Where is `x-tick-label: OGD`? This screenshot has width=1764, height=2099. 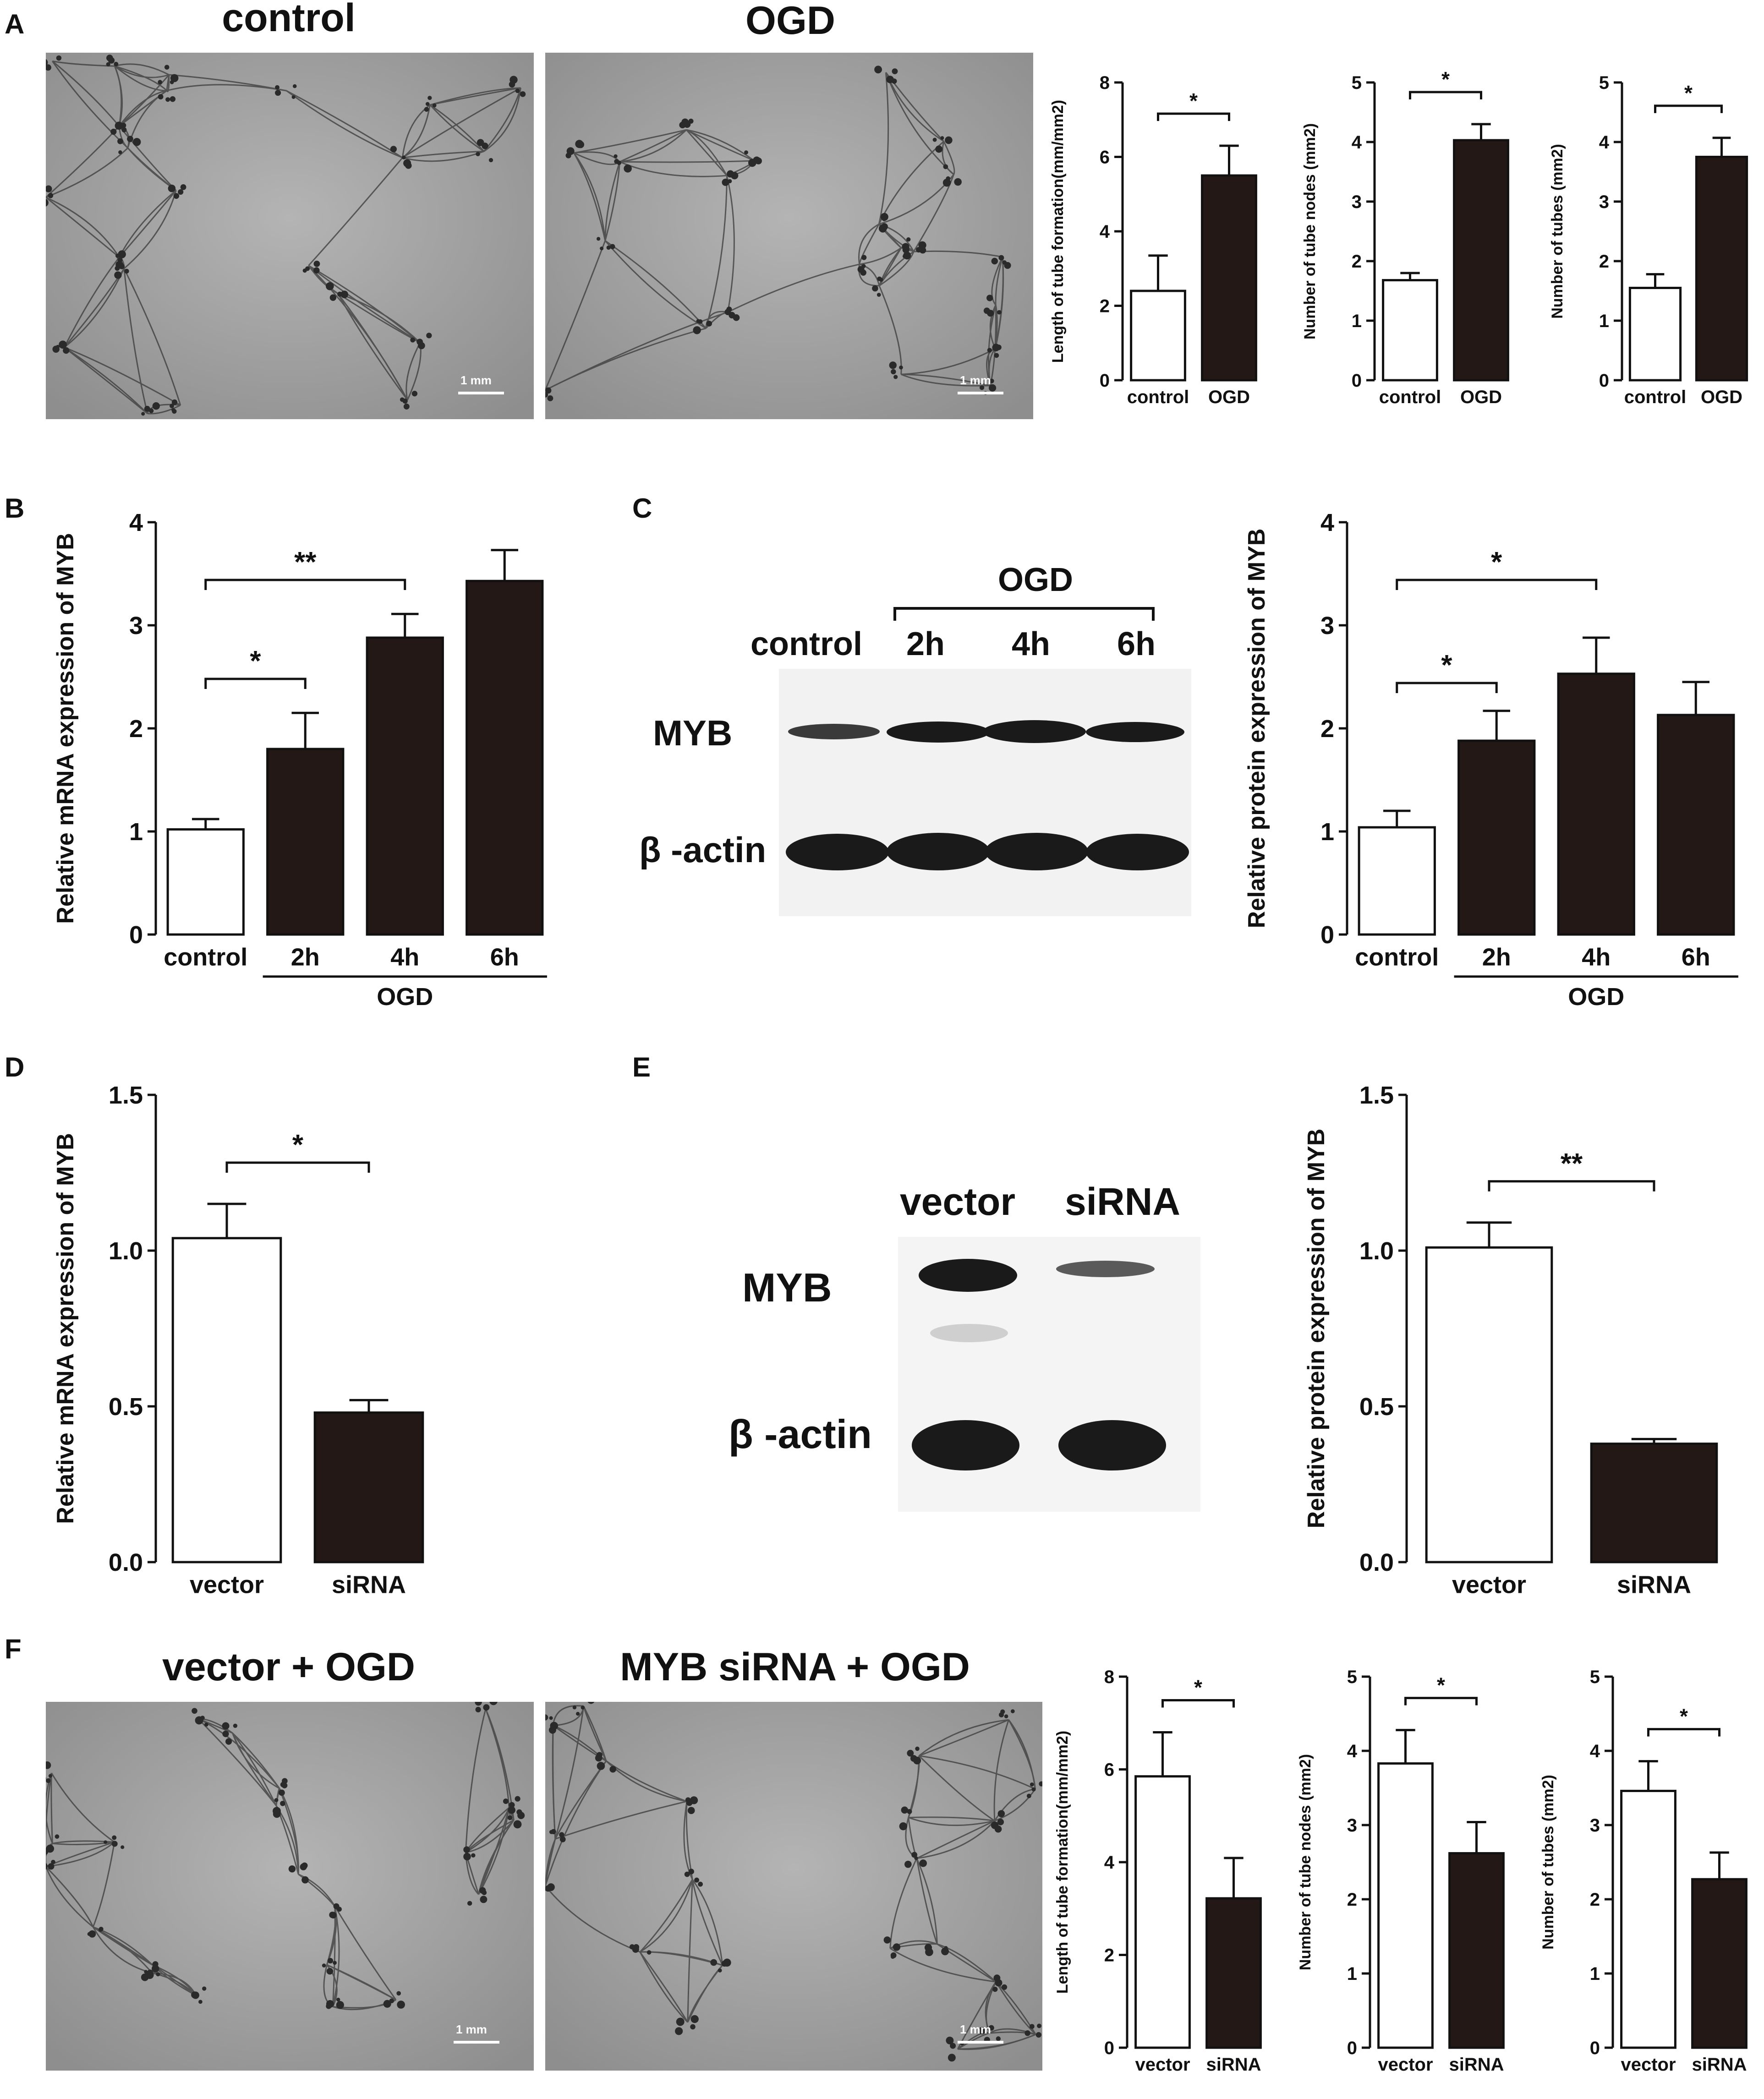 x-tick-label: OGD is located at coordinates (1481, 397).